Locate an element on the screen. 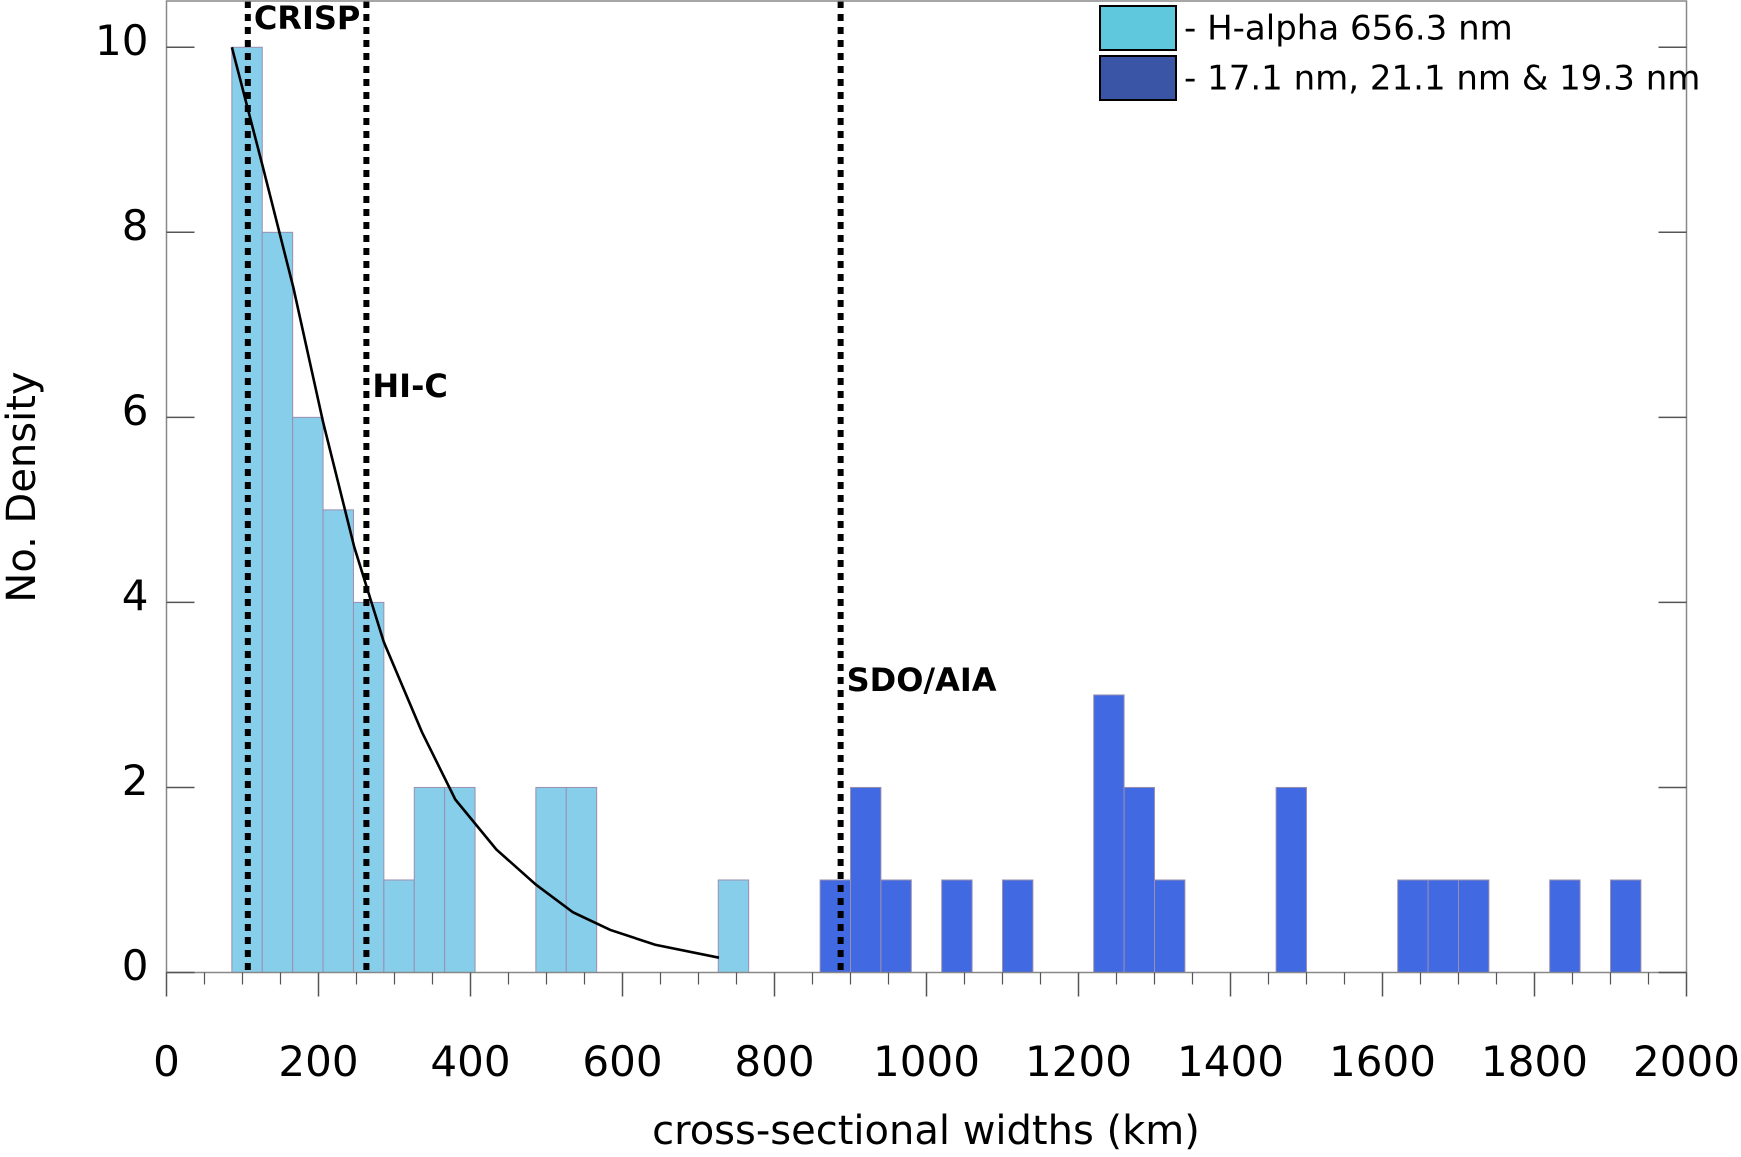 This screenshot has width=1741, height=1157. x-tick-label: 400 is located at coordinates (470, 1061).